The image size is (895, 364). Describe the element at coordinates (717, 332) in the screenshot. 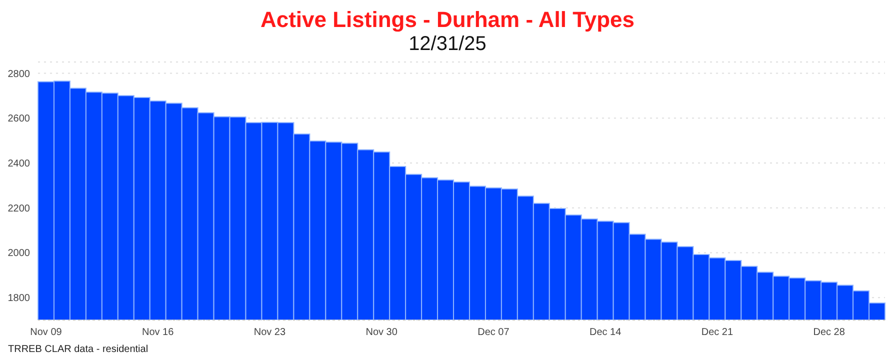

I see `x-tick-label: Dec 21` at that location.